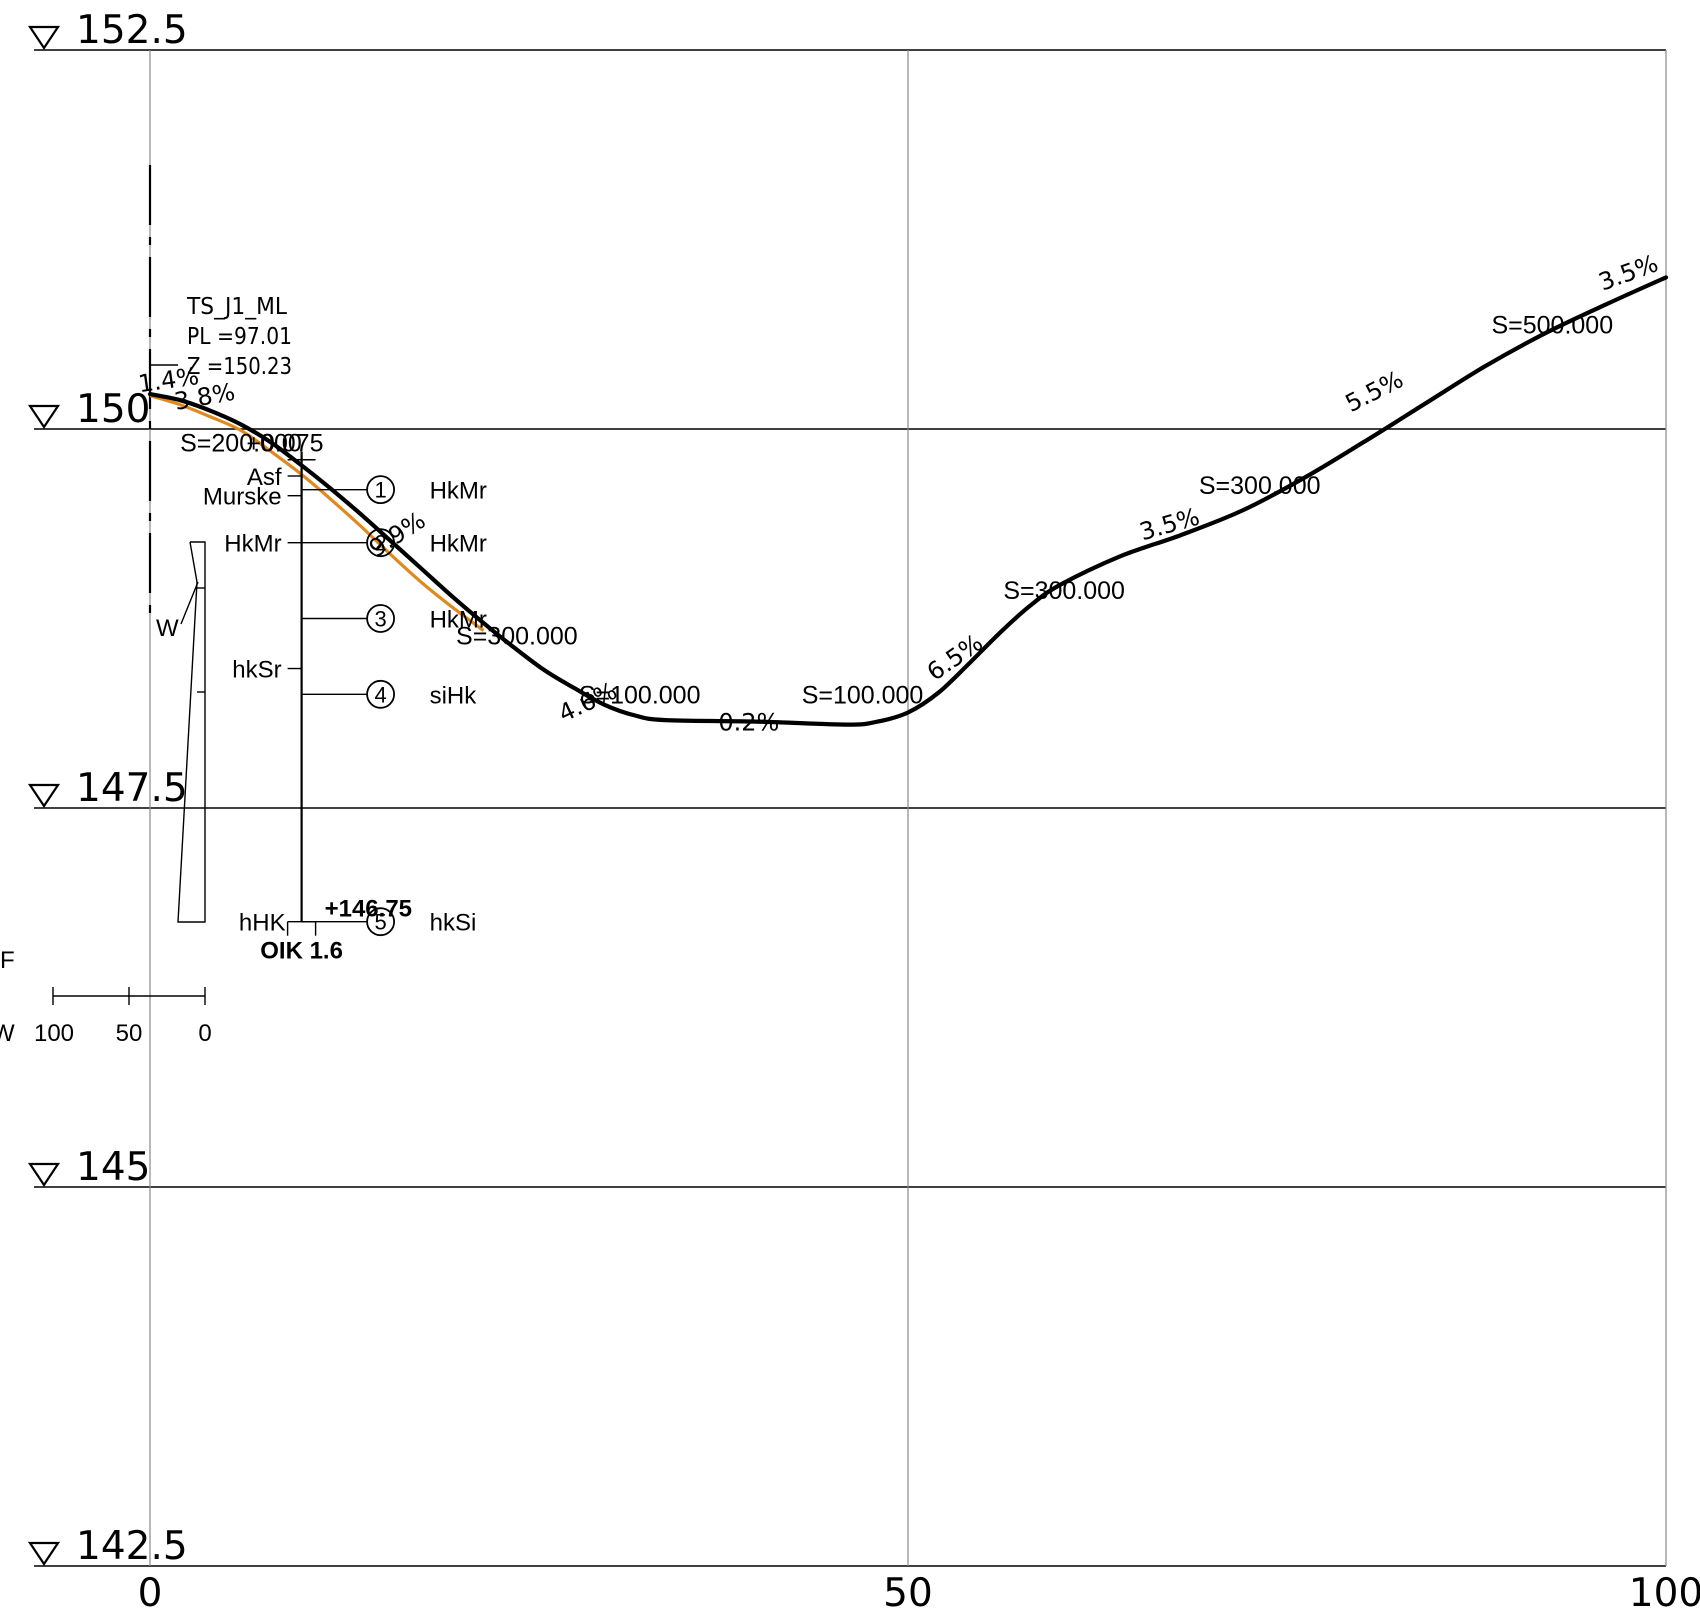 The image size is (1700, 1610). I want to click on sample-number: 5, so click(380, 922).